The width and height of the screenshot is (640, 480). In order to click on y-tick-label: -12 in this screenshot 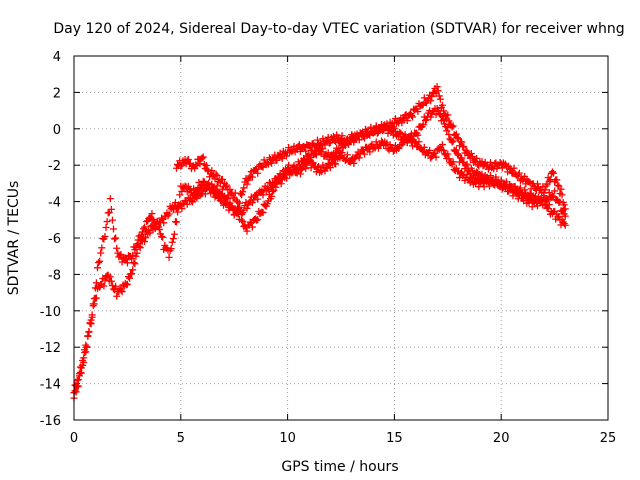, I will do `click(50, 348)`.